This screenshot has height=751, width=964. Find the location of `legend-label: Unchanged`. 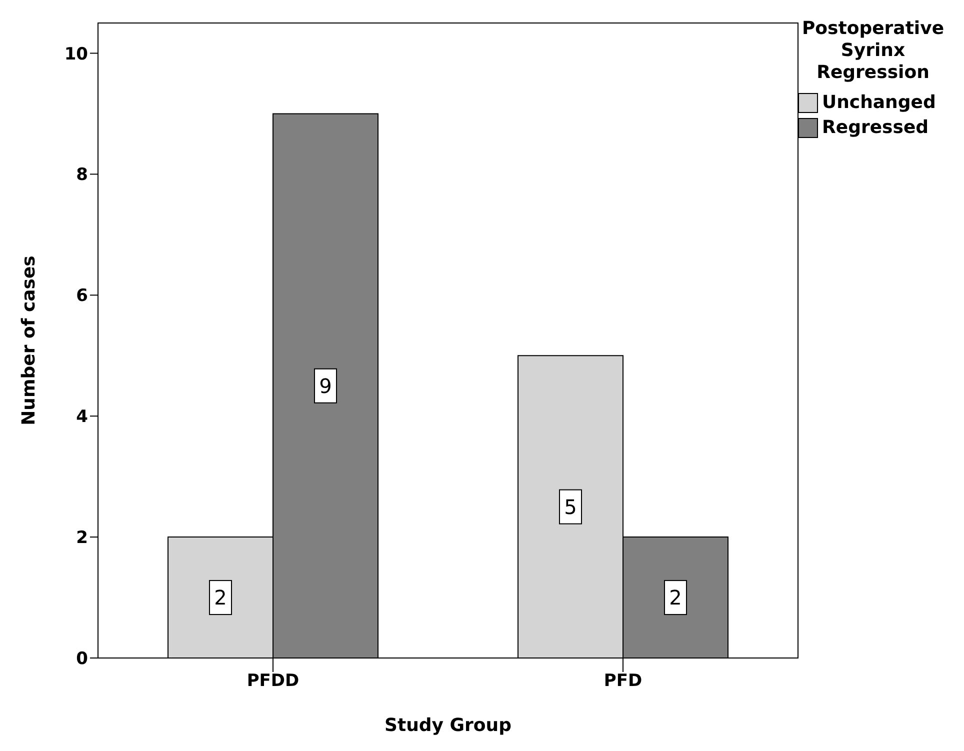

legend-label: Unchanged is located at coordinates (879, 102).